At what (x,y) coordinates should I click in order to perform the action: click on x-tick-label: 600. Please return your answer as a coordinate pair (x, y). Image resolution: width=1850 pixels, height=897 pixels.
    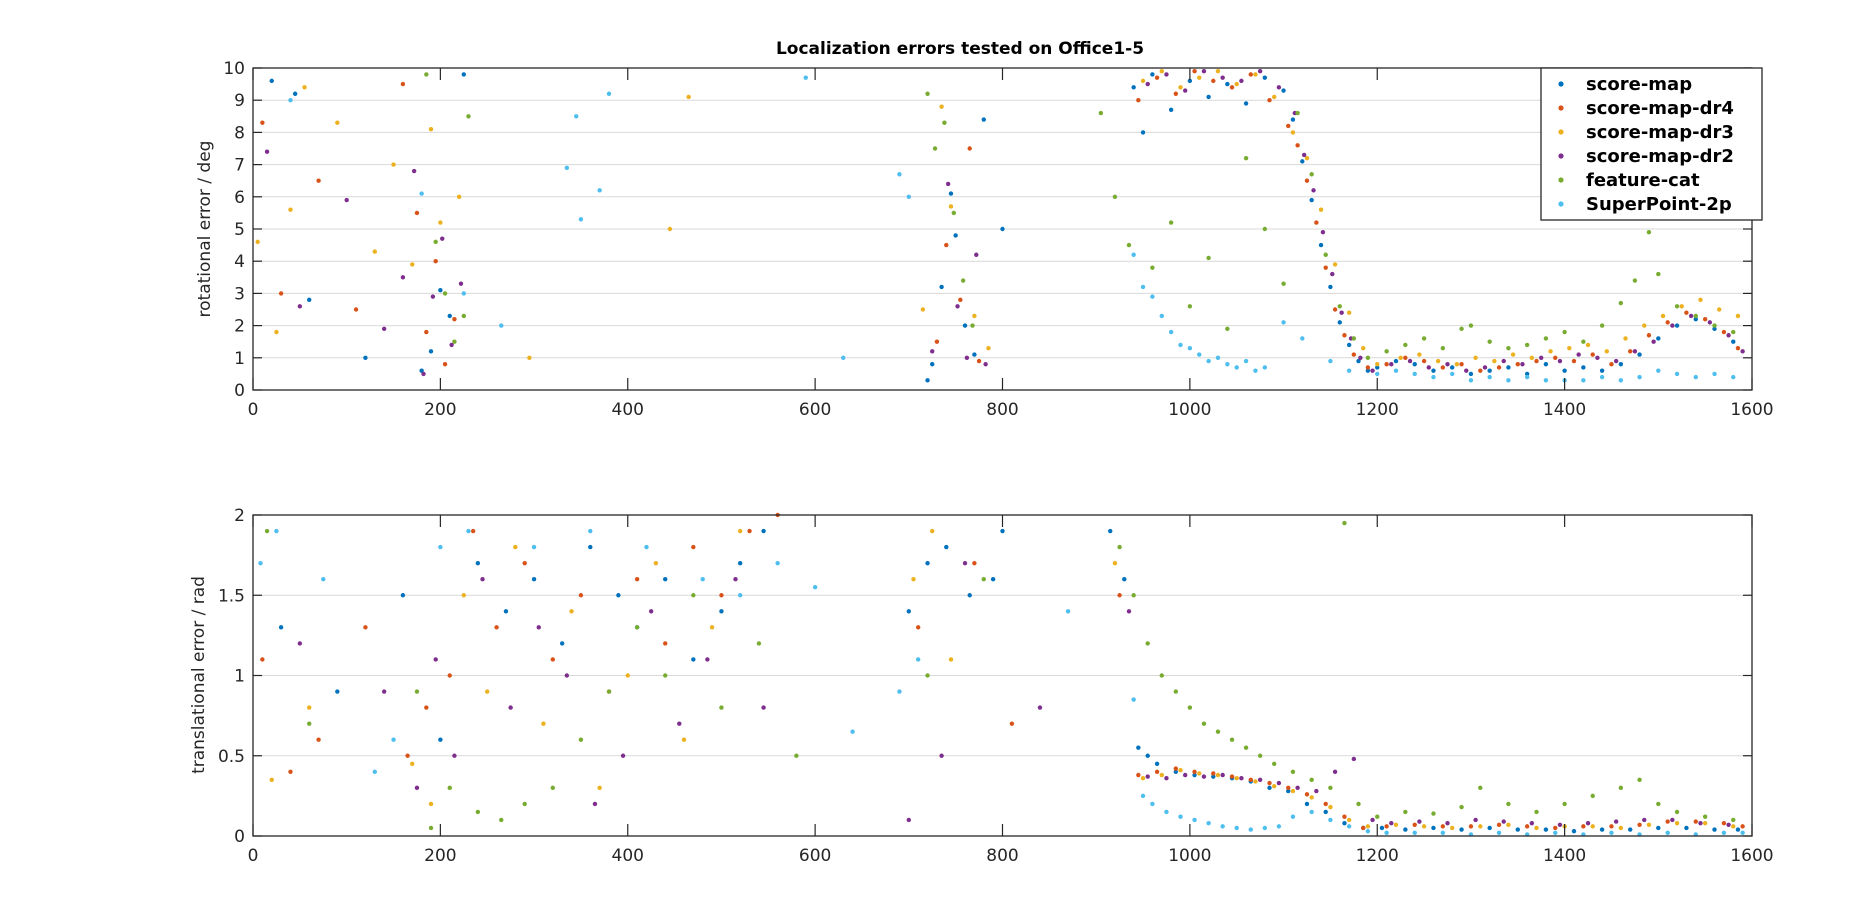
    Looking at the image, I should click on (815, 410).